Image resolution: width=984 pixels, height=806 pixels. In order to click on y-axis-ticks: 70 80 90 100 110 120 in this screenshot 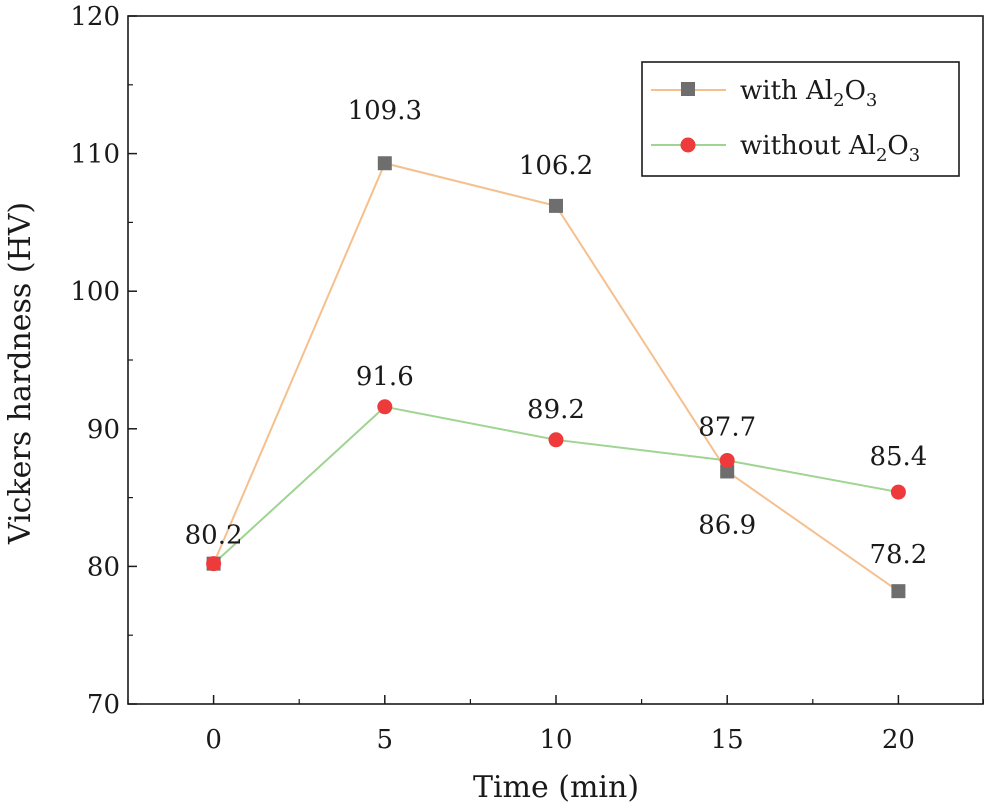, I will do `click(103, 361)`.